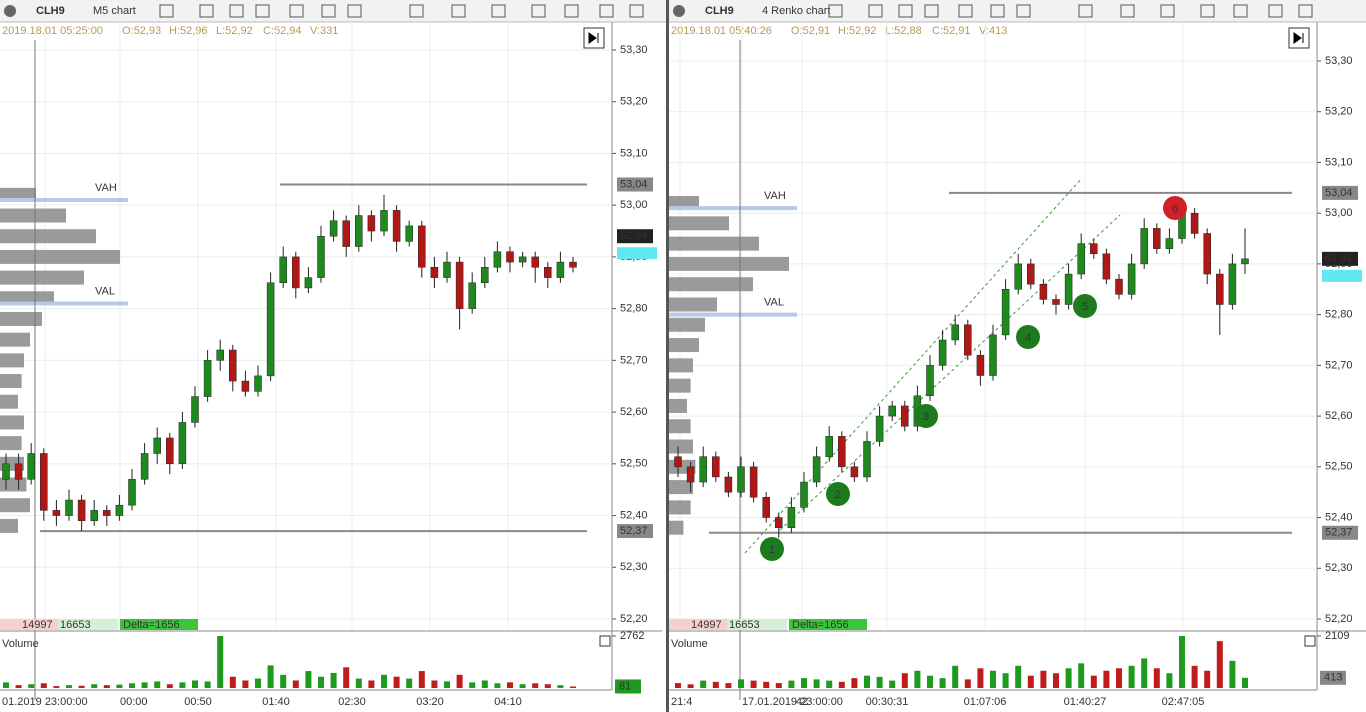  I want to click on val-label: VAL, so click(105, 291).